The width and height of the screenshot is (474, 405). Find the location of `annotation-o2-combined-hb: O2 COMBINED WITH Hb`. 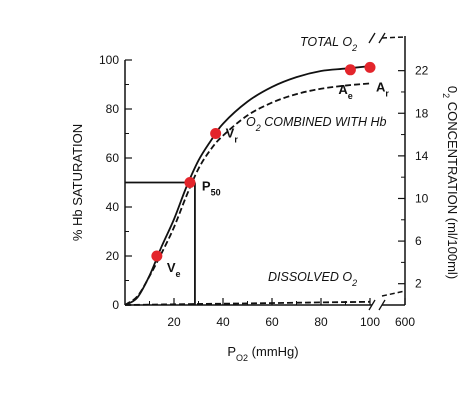

annotation-o2-combined-hb: O2 COMBINED WITH Hb is located at coordinates (316, 124).